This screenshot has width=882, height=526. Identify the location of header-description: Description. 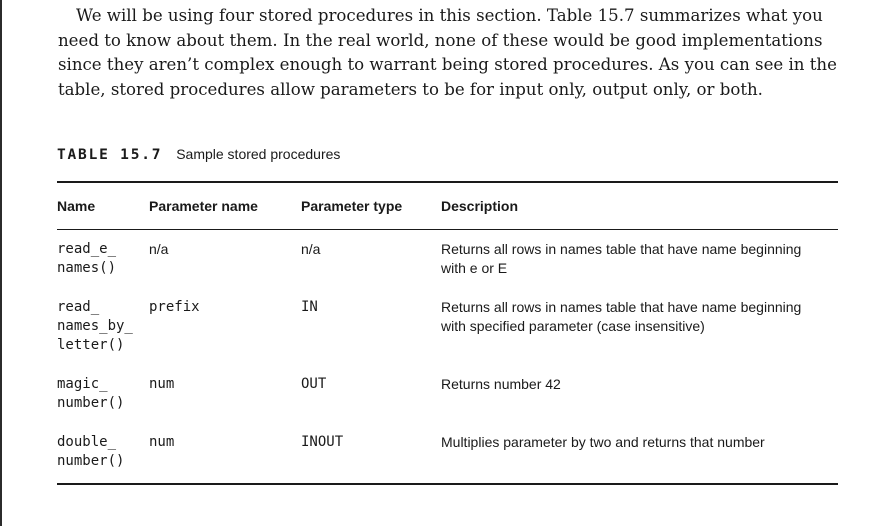
(639, 206).